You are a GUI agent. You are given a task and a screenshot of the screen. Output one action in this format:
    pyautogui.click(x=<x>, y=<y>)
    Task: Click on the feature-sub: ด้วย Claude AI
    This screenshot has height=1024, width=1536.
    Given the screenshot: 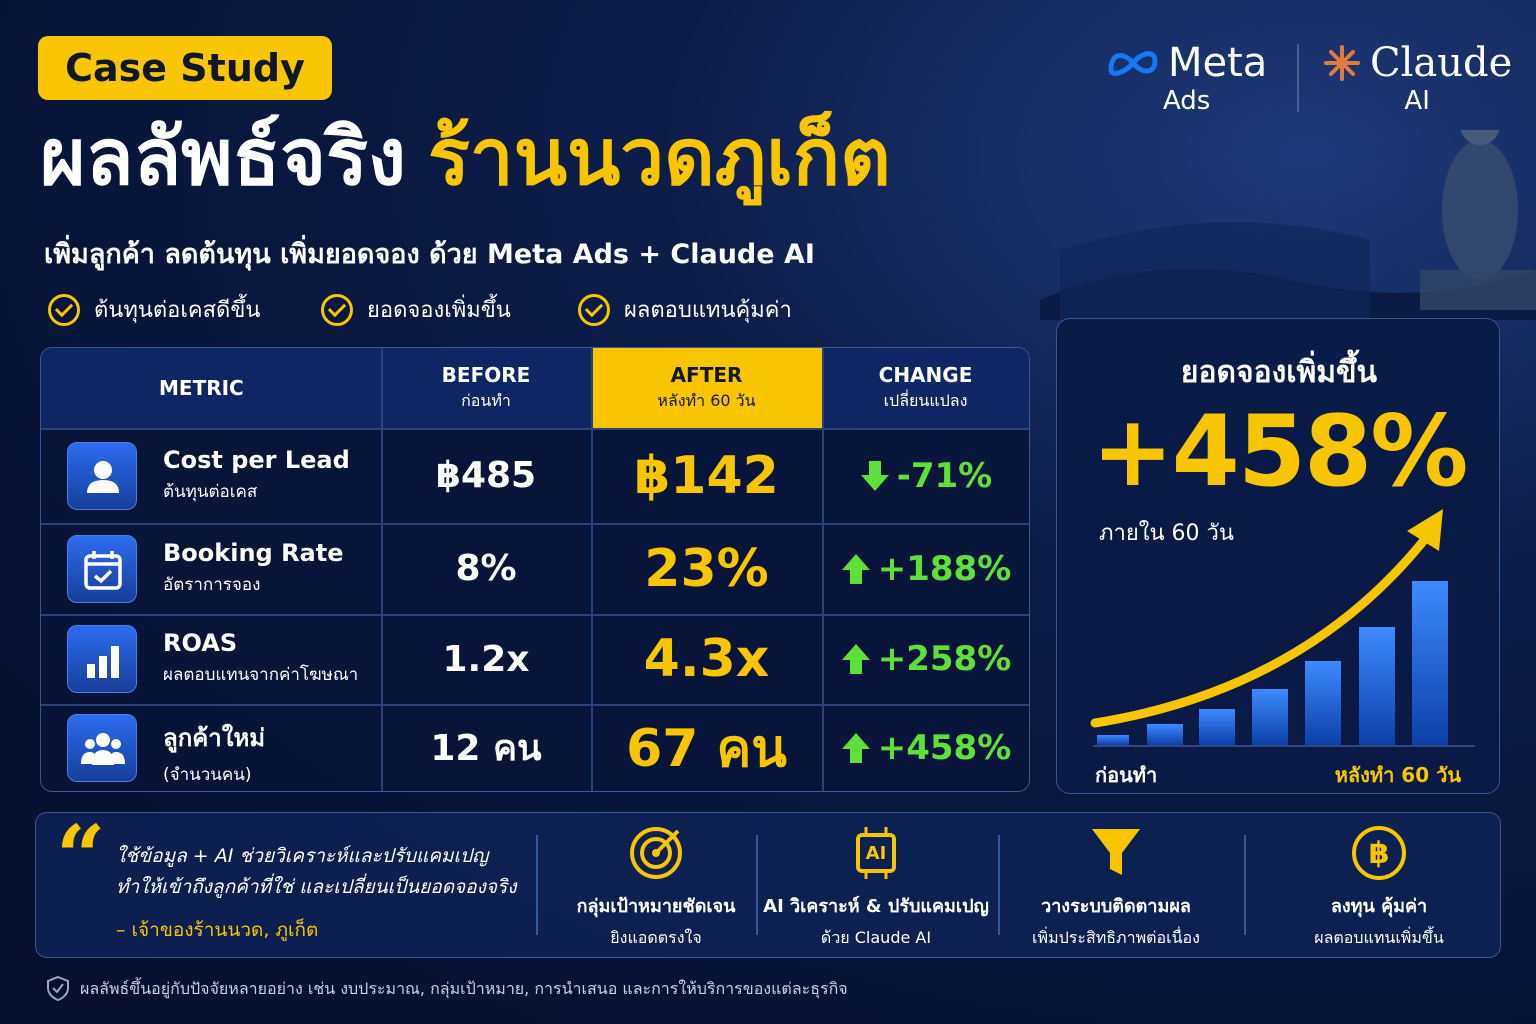 What is the action you would take?
    pyautogui.click(x=876, y=937)
    